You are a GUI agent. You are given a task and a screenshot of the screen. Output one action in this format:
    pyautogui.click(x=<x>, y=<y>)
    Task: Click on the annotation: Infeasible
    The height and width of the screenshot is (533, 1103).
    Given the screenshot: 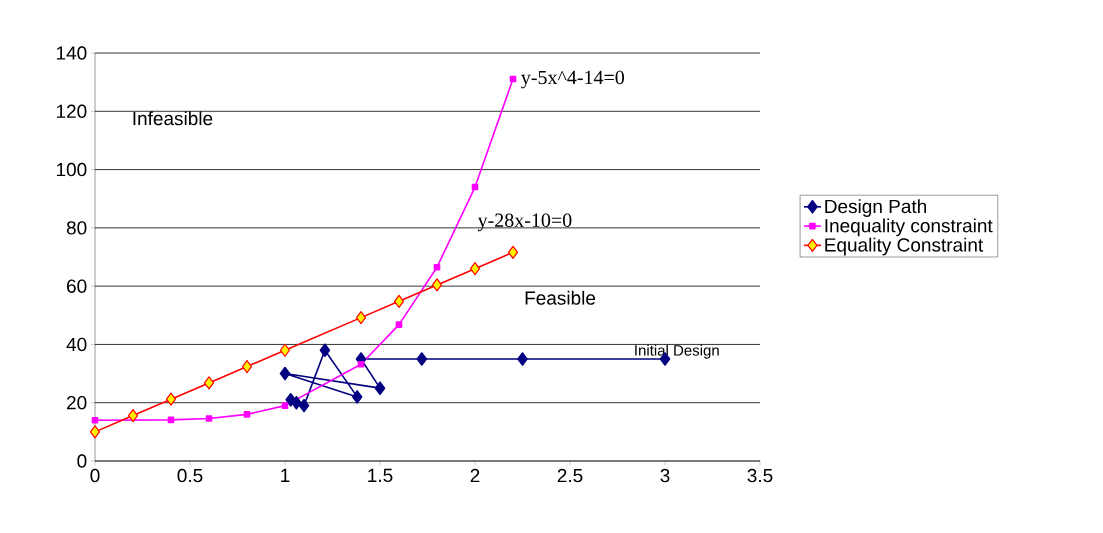 What is the action you would take?
    pyautogui.click(x=173, y=118)
    